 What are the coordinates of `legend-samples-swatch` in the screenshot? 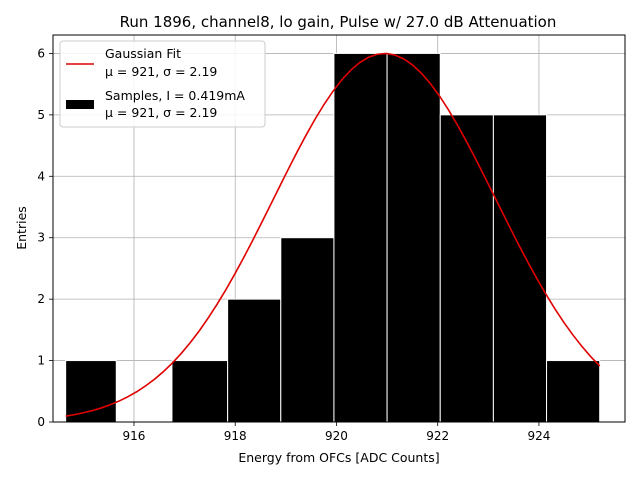 It's located at (80, 104).